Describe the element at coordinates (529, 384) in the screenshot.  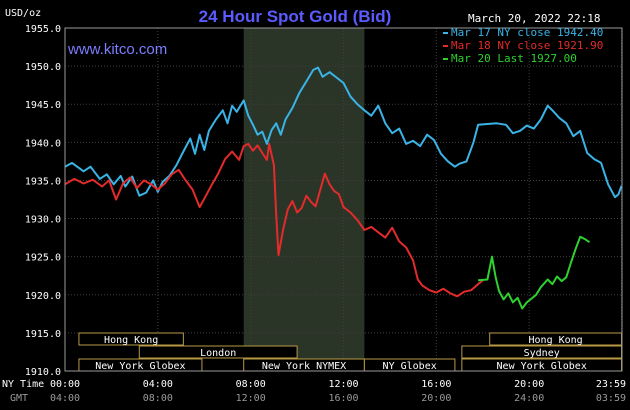
I see `x-tick-label-ny: 20:00` at that location.